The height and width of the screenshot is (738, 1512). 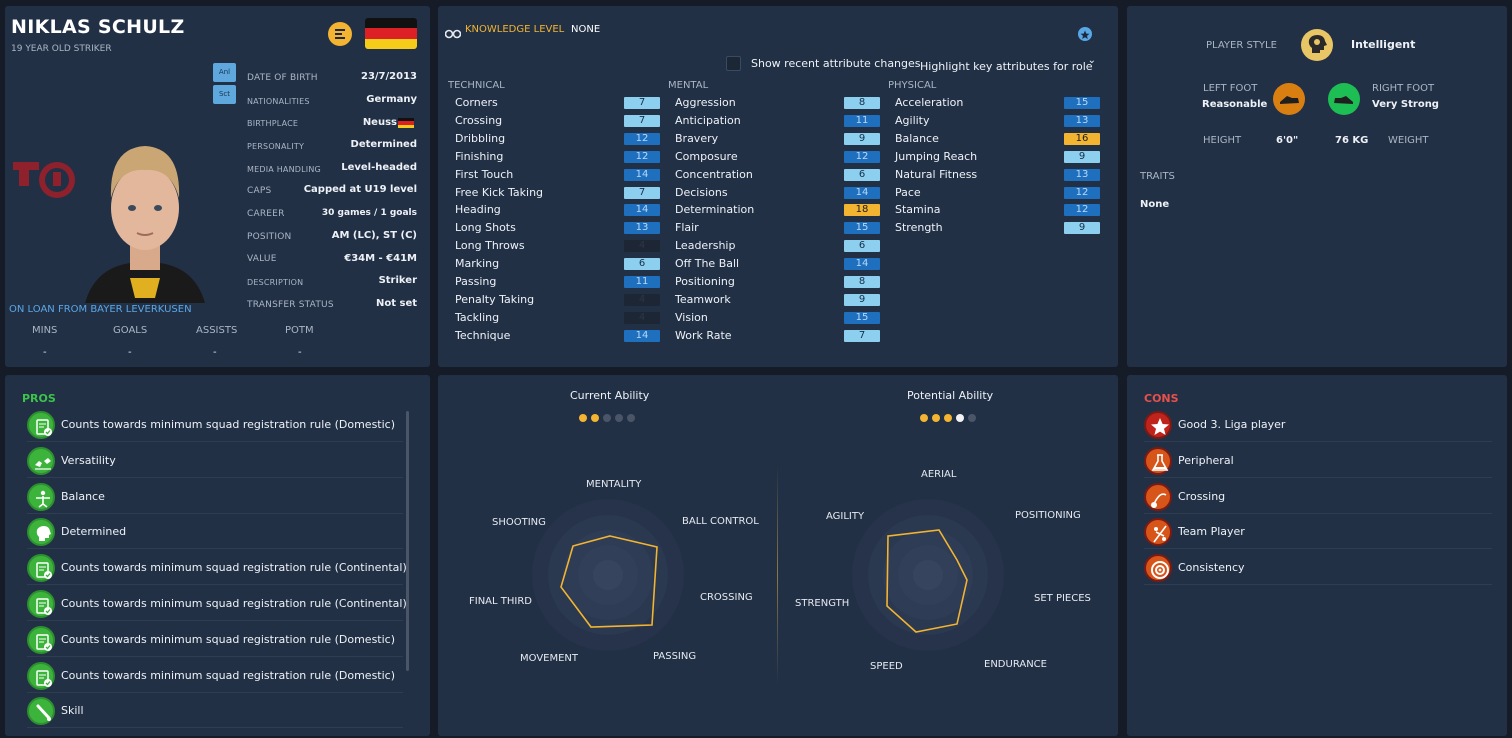 I want to click on attribute-name: Strength, so click(x=919, y=228).